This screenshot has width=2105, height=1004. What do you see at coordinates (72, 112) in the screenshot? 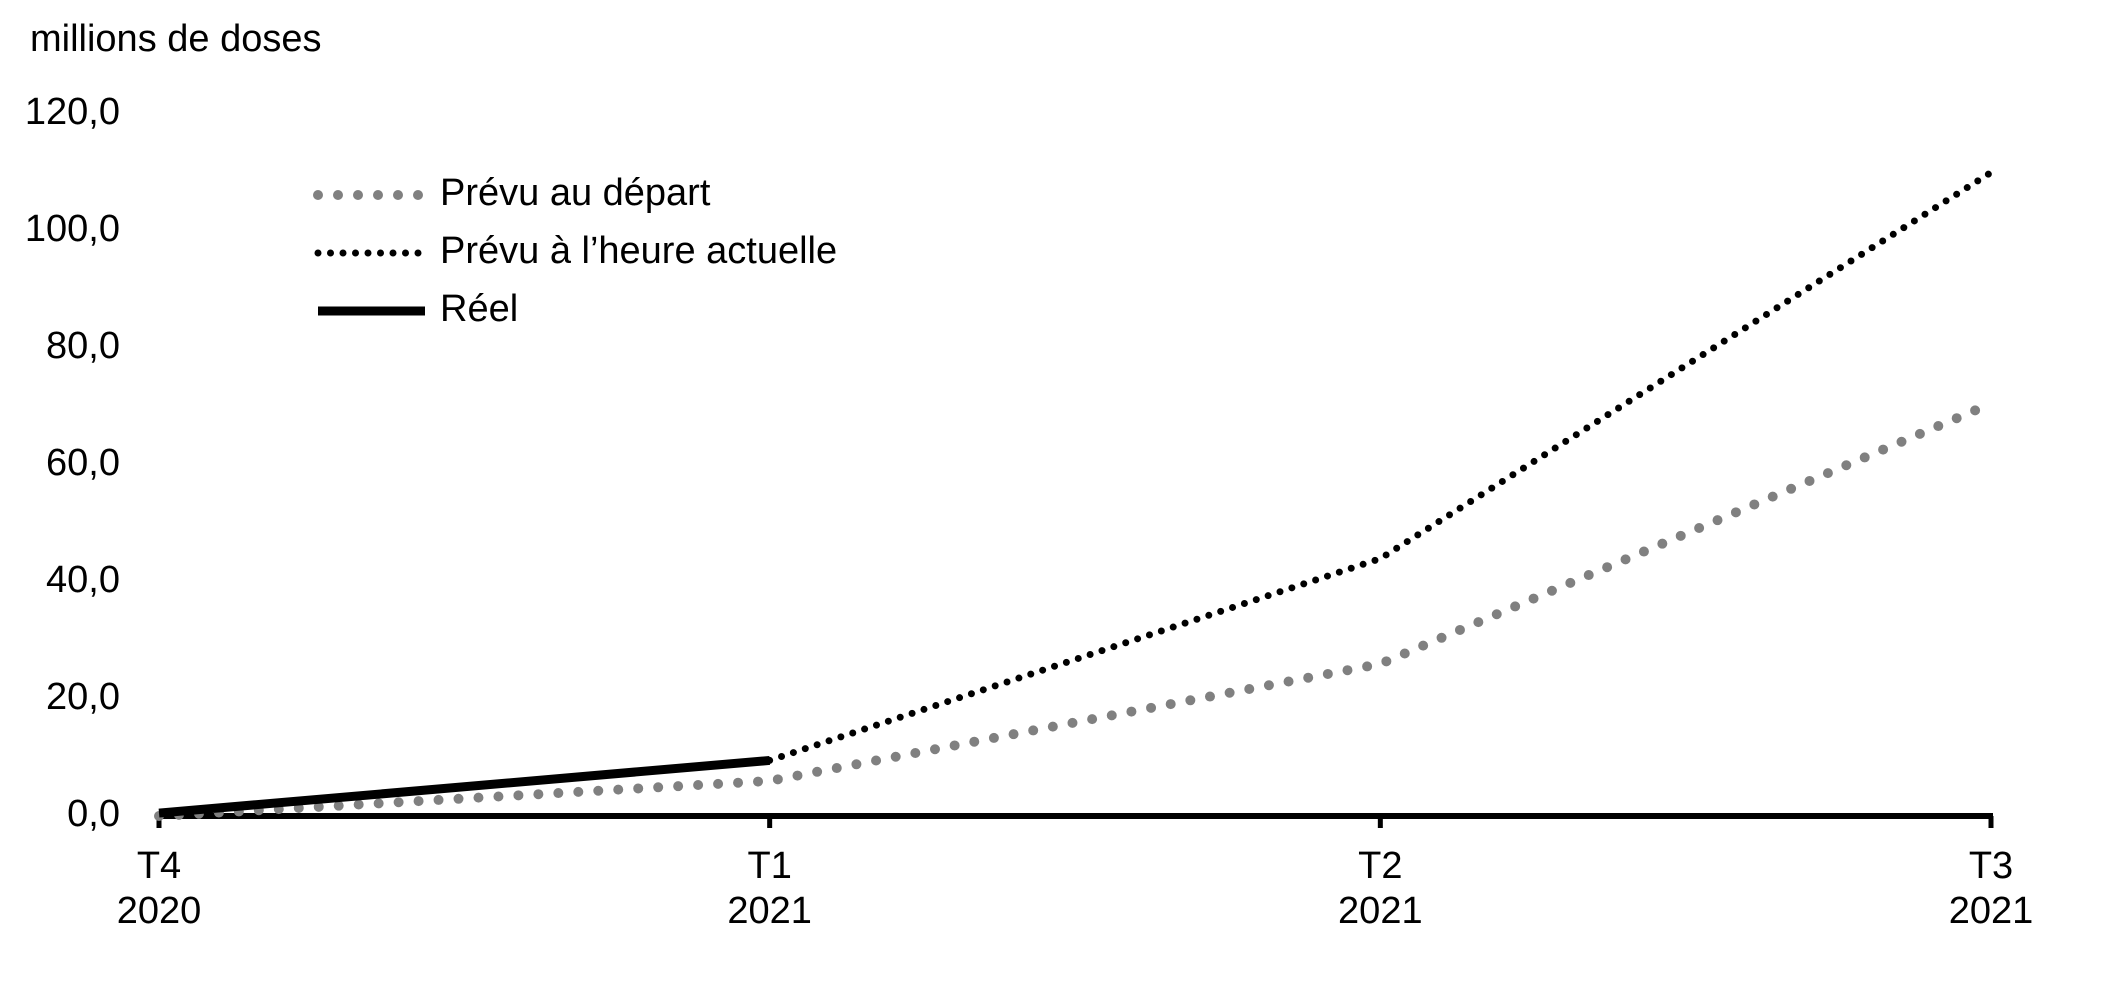
I see `y-tick-label: 120,0` at bounding box center [72, 112].